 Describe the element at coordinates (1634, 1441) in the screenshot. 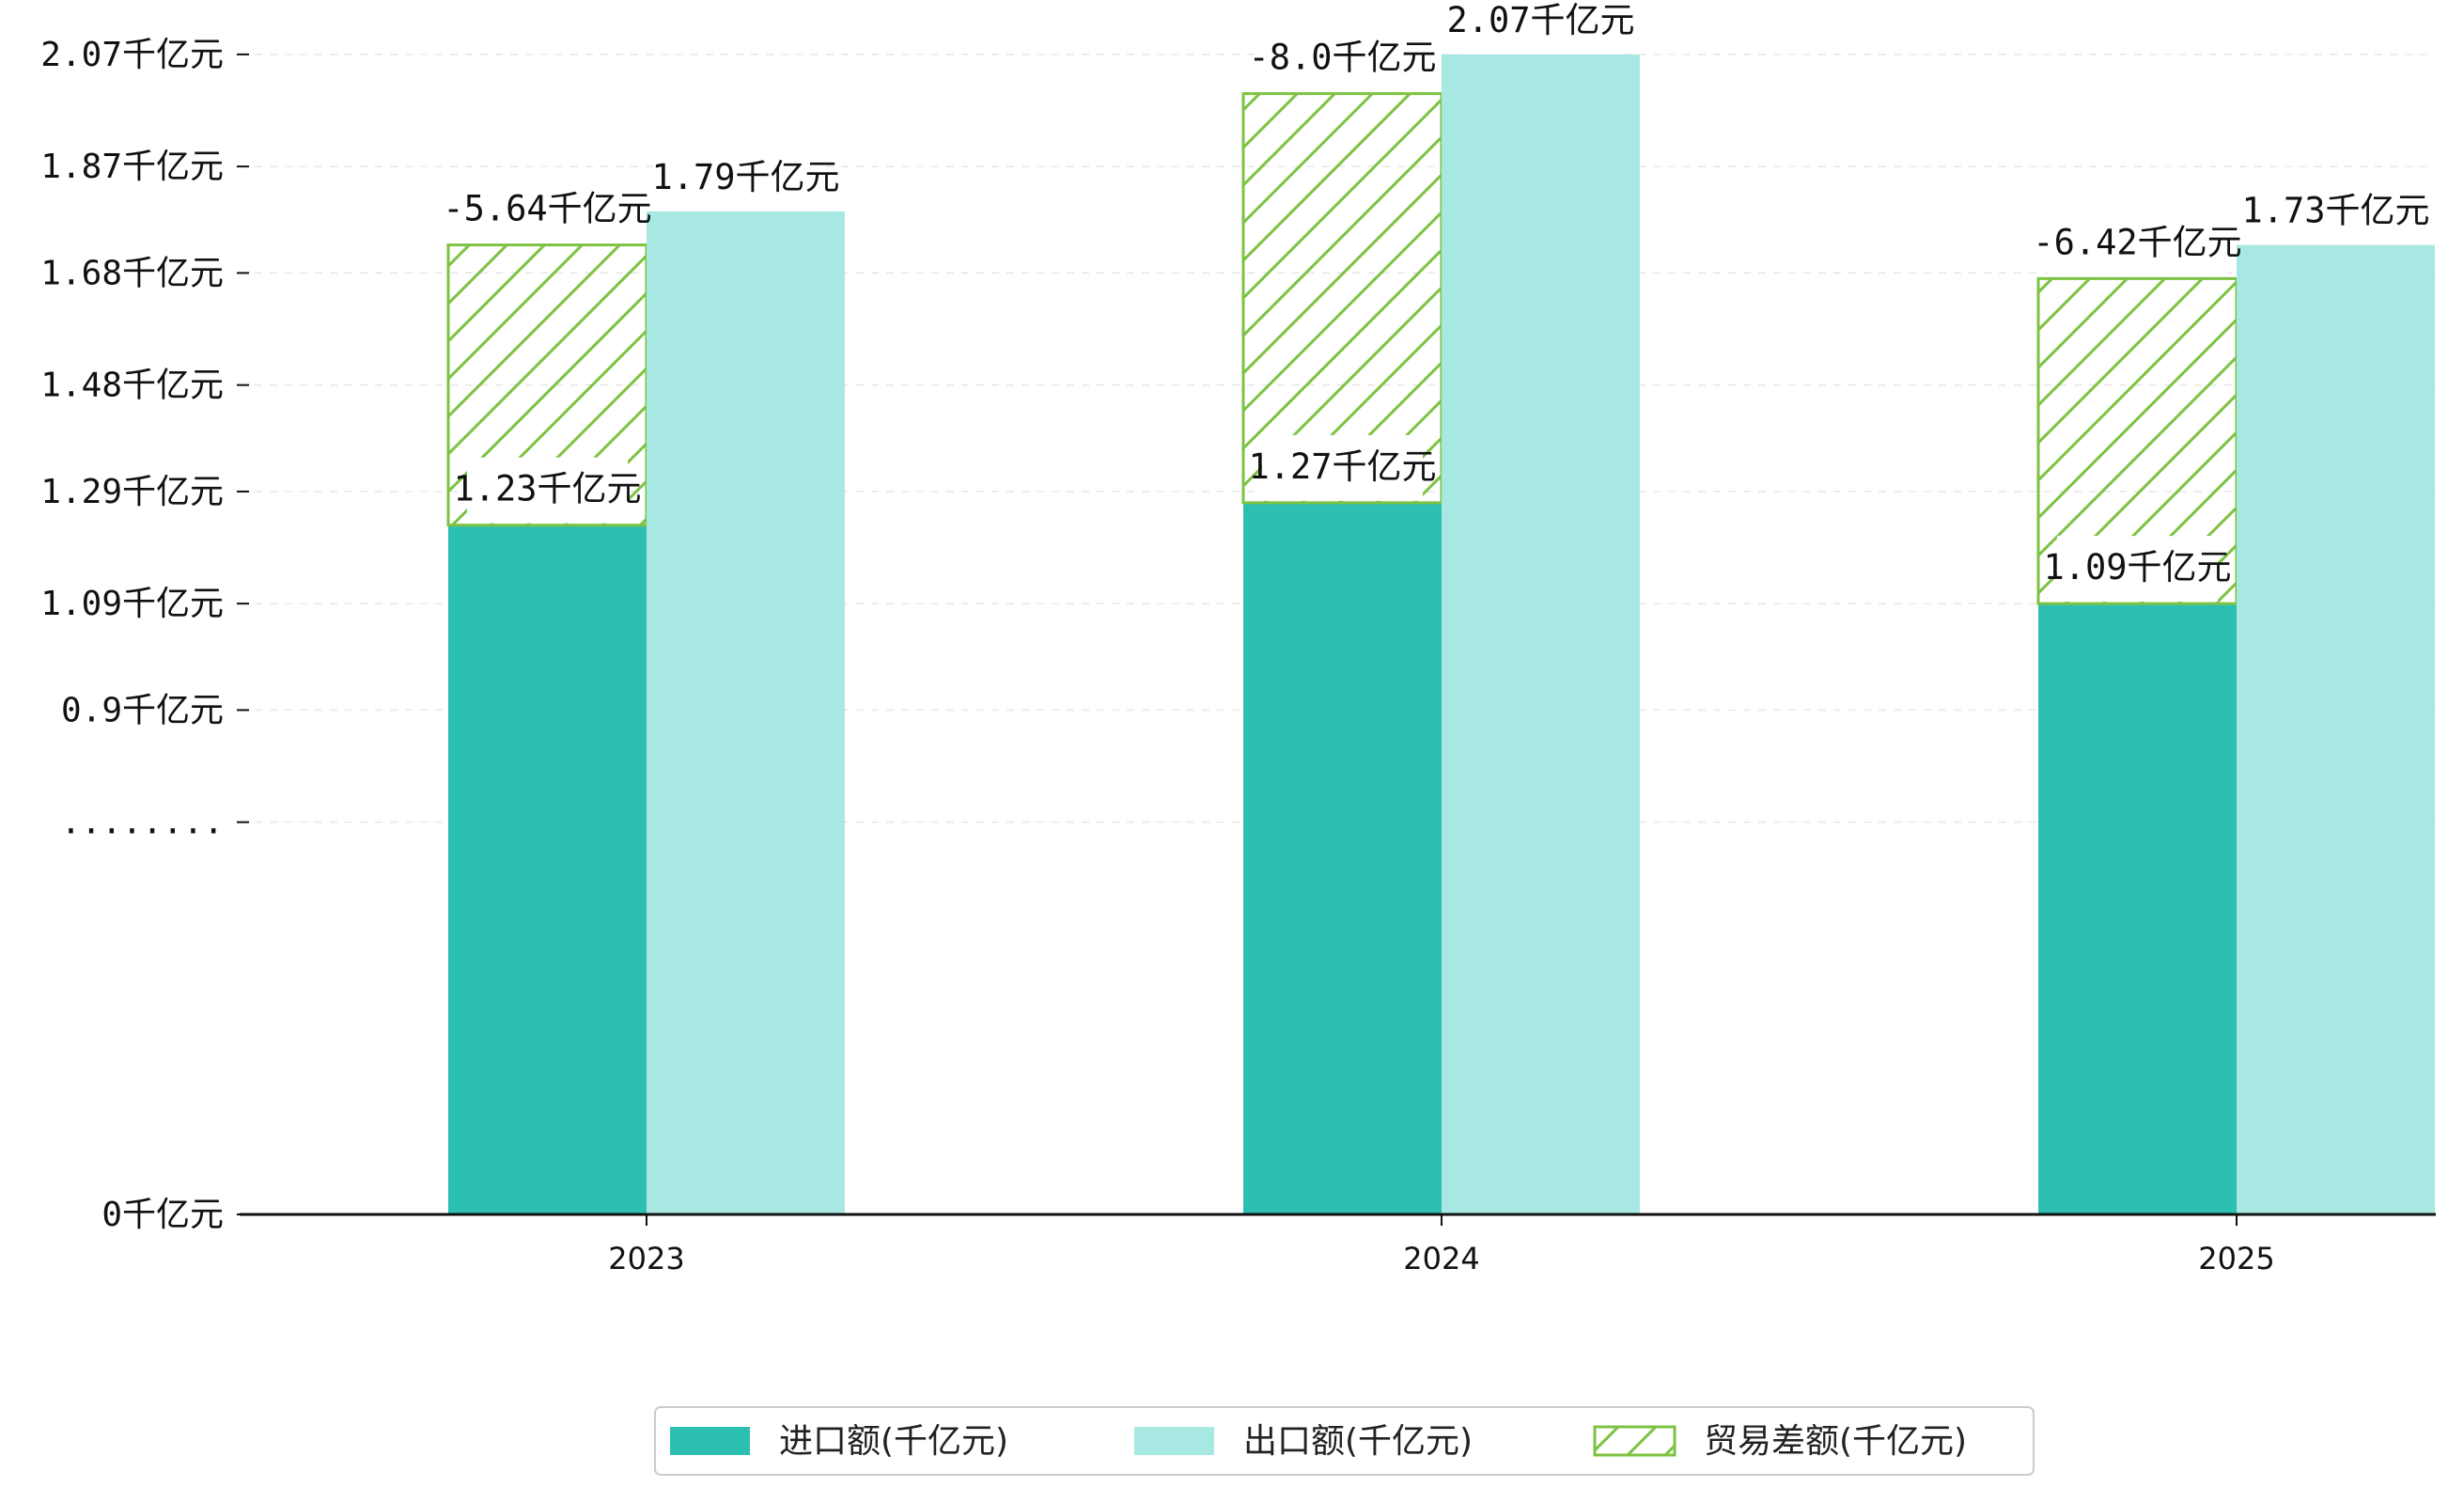

I see `legend-balance-swatch` at that location.